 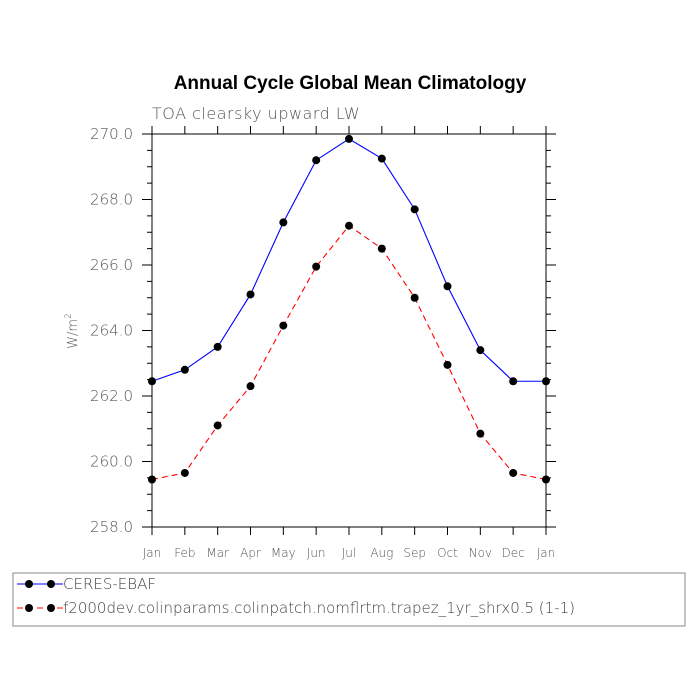 What do you see at coordinates (256, 113) in the screenshot?
I see `chart-subtitle: TOA clearsky upward LW` at bounding box center [256, 113].